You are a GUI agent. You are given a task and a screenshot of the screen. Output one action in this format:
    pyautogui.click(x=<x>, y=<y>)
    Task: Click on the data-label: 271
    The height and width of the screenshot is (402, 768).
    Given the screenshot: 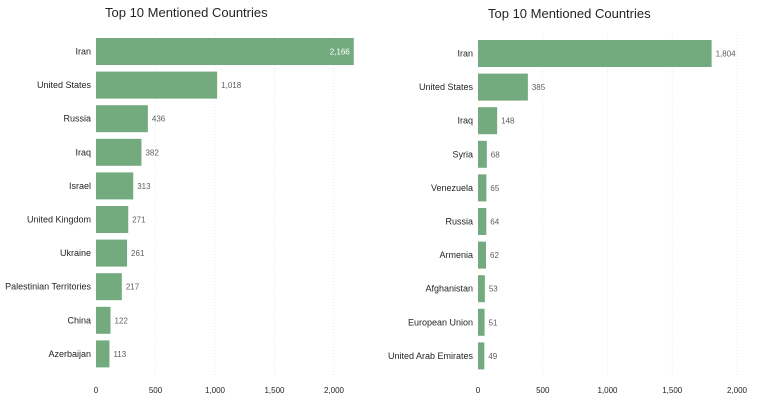 What is the action you would take?
    pyautogui.click(x=139, y=220)
    